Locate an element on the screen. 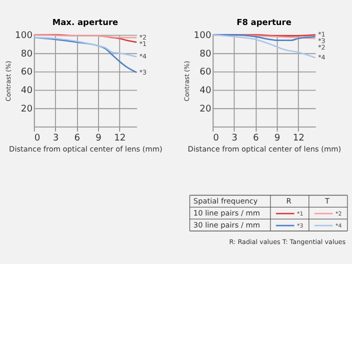  text: T is located at coordinates (327, 201).